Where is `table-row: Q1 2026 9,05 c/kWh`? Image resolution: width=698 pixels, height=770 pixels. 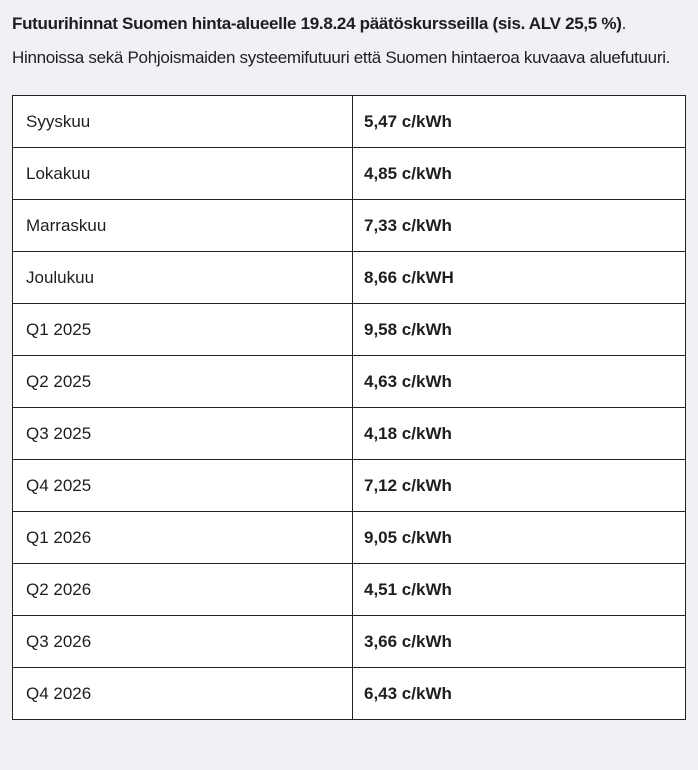 table-row: Q1 2026 9,05 c/kWh is located at coordinates (349, 537).